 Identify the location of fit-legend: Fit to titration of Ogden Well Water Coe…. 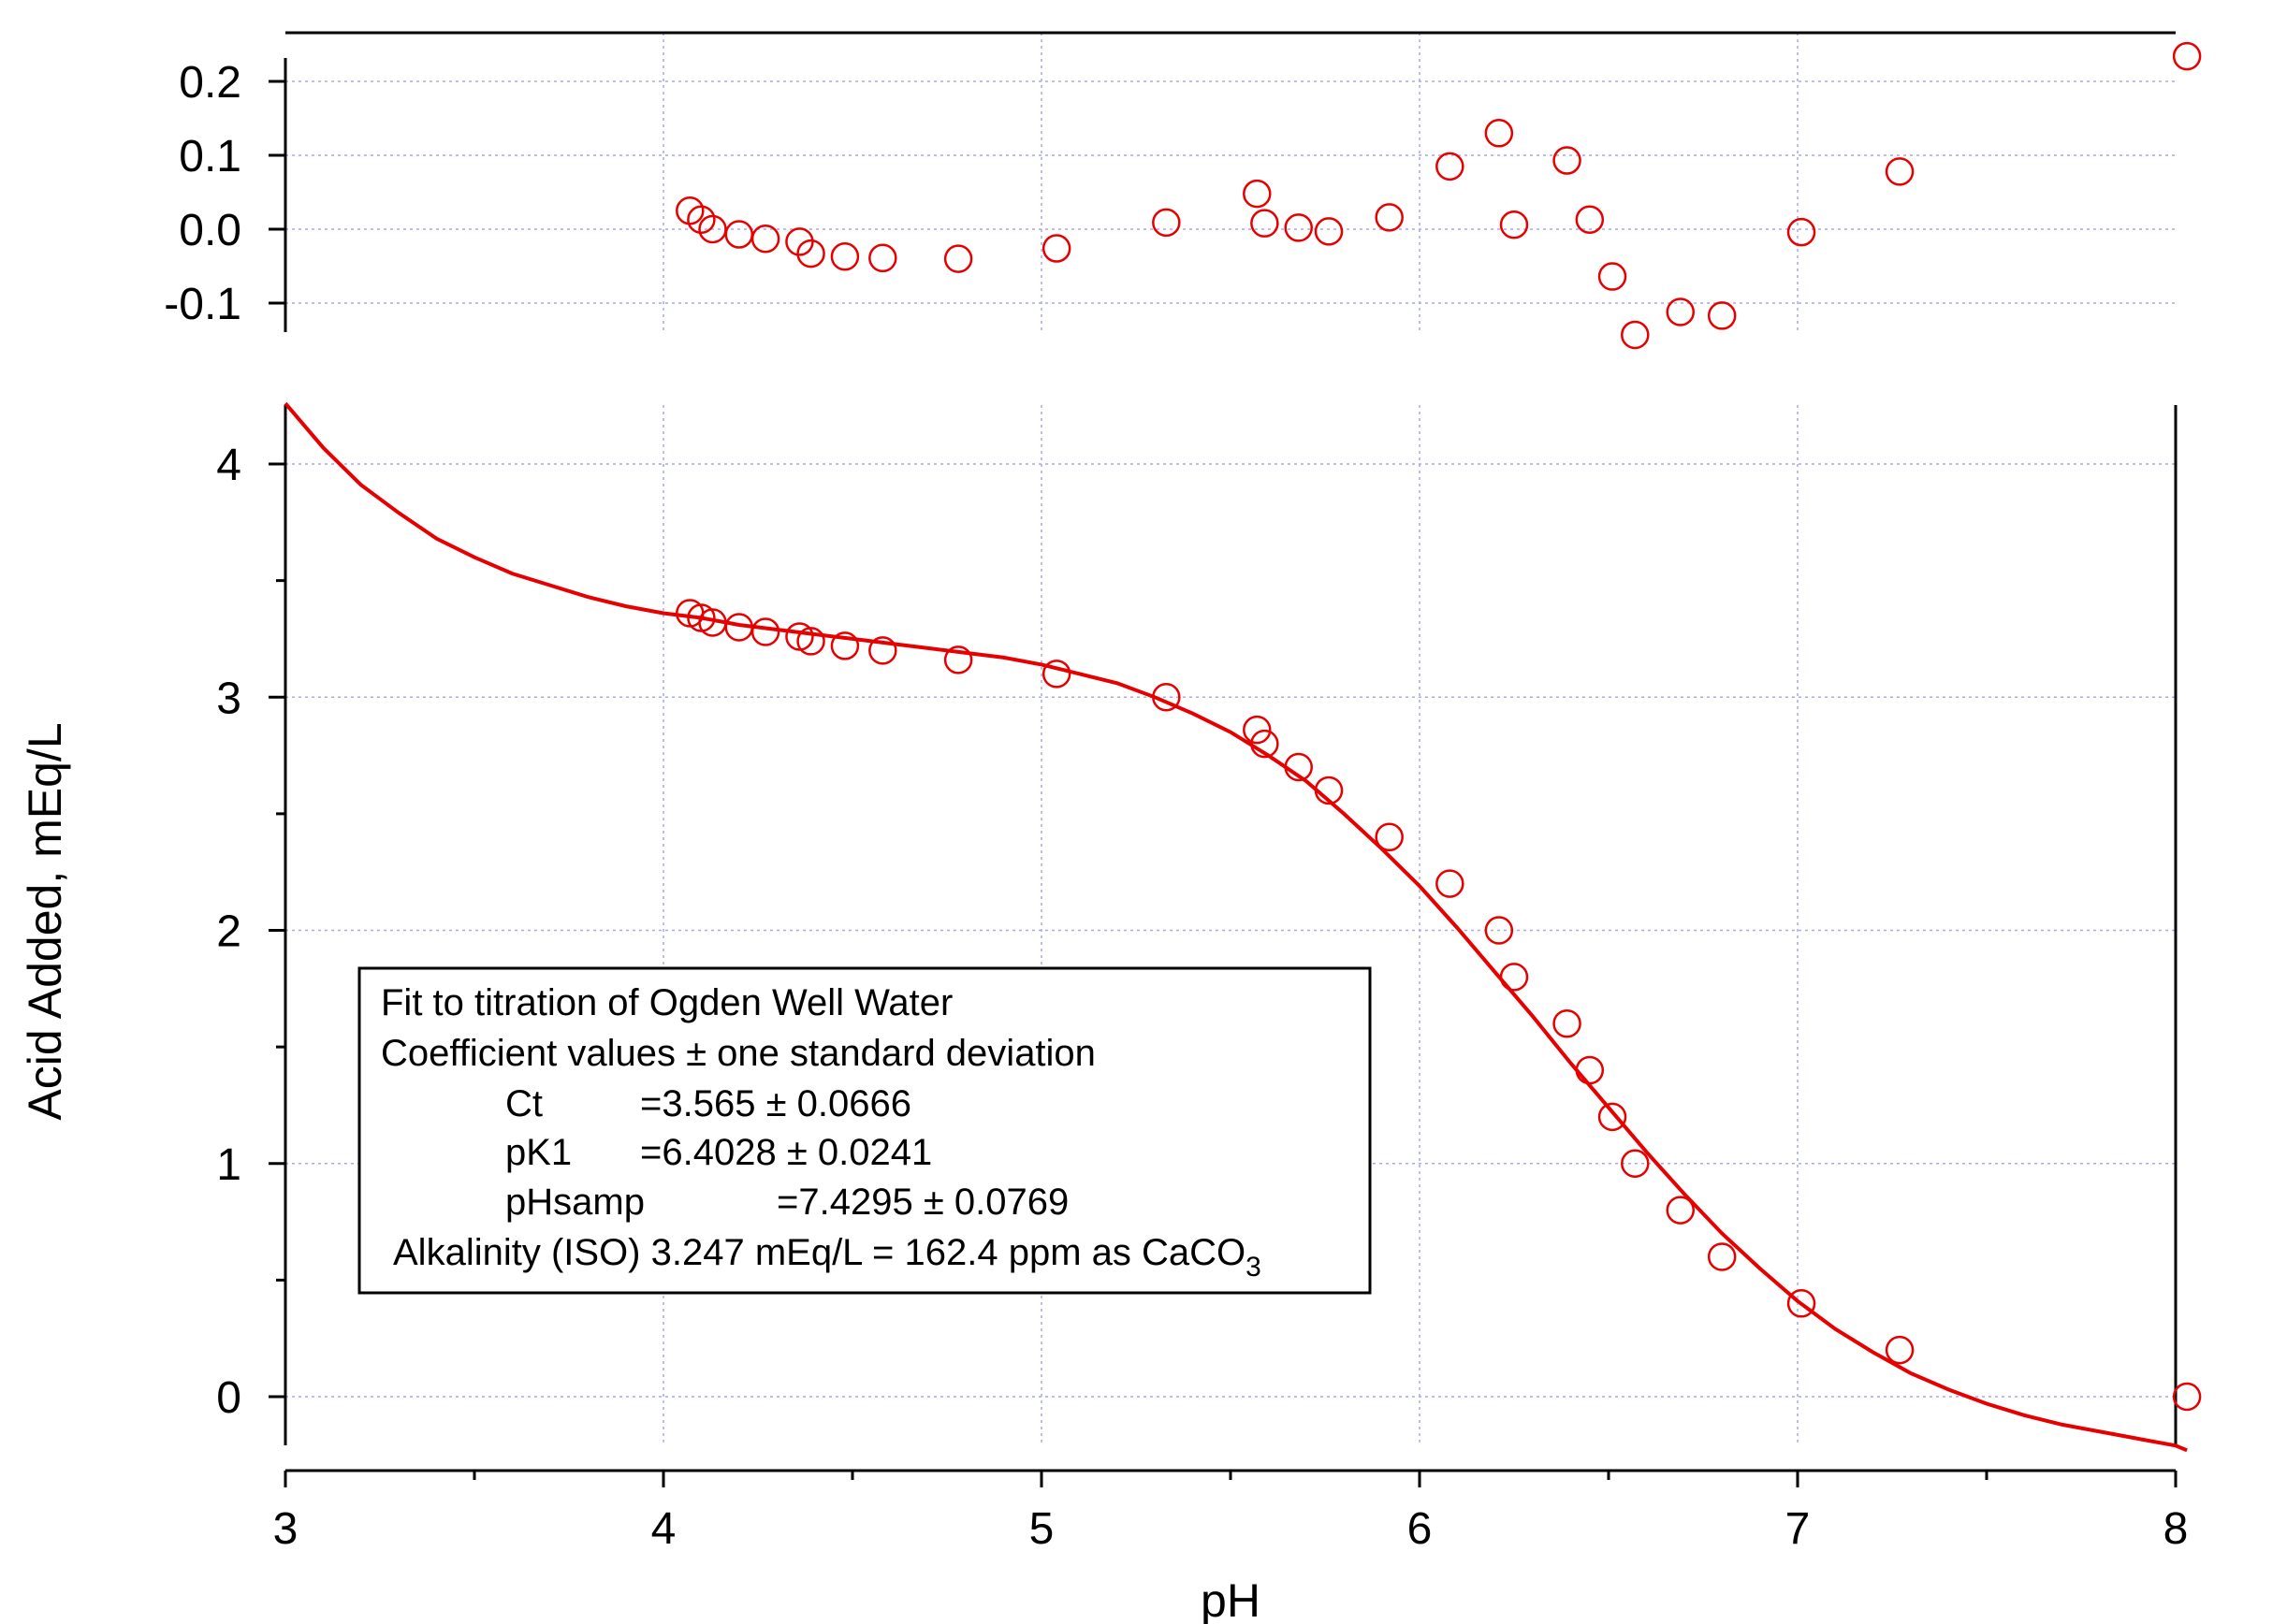
(864, 1130).